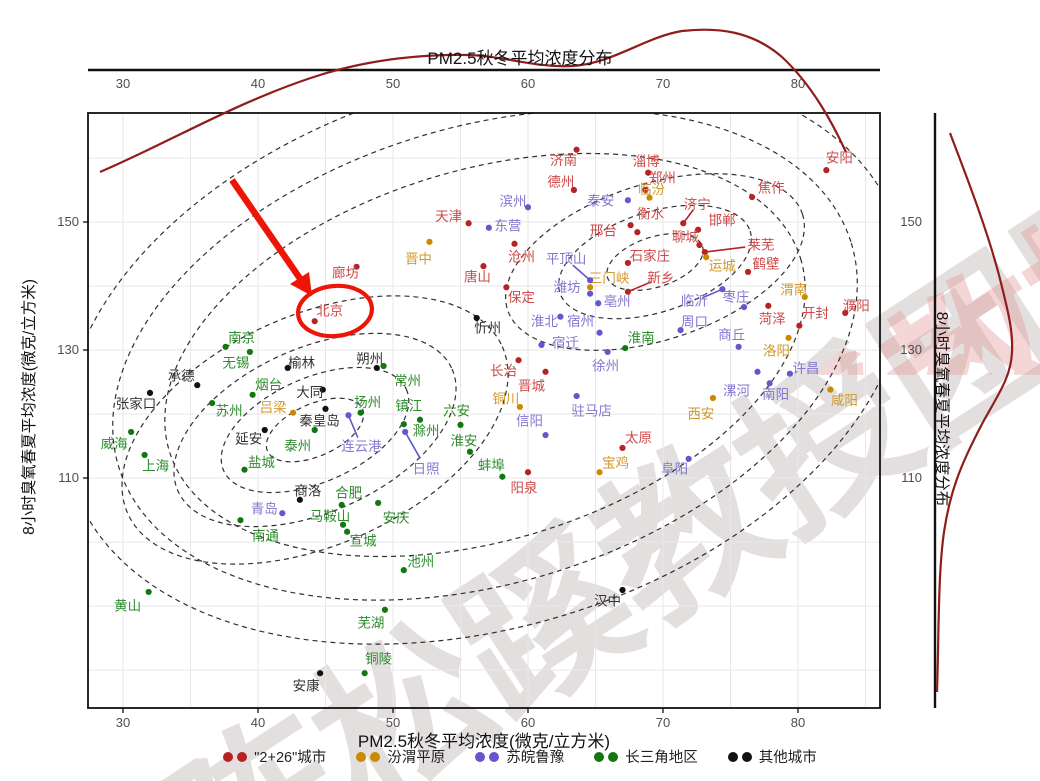 The height and width of the screenshot is (781, 1040). Describe the element at coordinates (771, 188) in the screenshot. I see `city-label: 焦作` at that location.